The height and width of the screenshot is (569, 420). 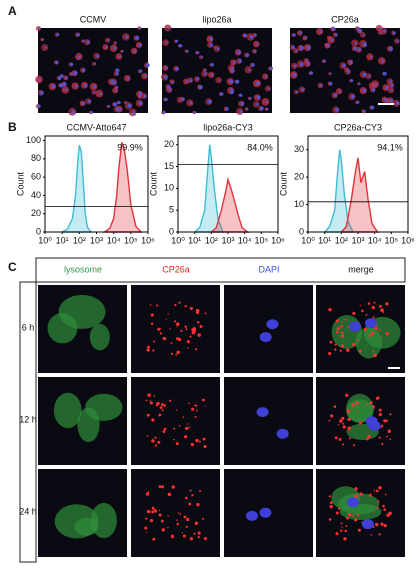 What do you see at coordinates (36, 213) in the screenshot?
I see `y-tick-label: 20` at bounding box center [36, 213].